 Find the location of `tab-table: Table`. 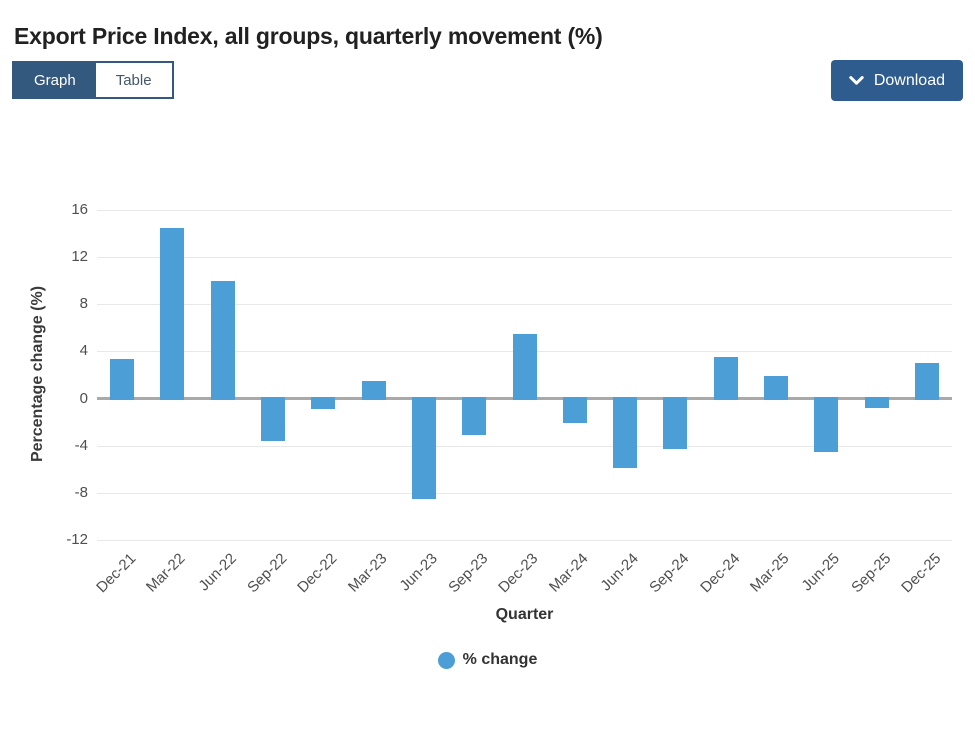

tab-table: Table is located at coordinates (133, 80).